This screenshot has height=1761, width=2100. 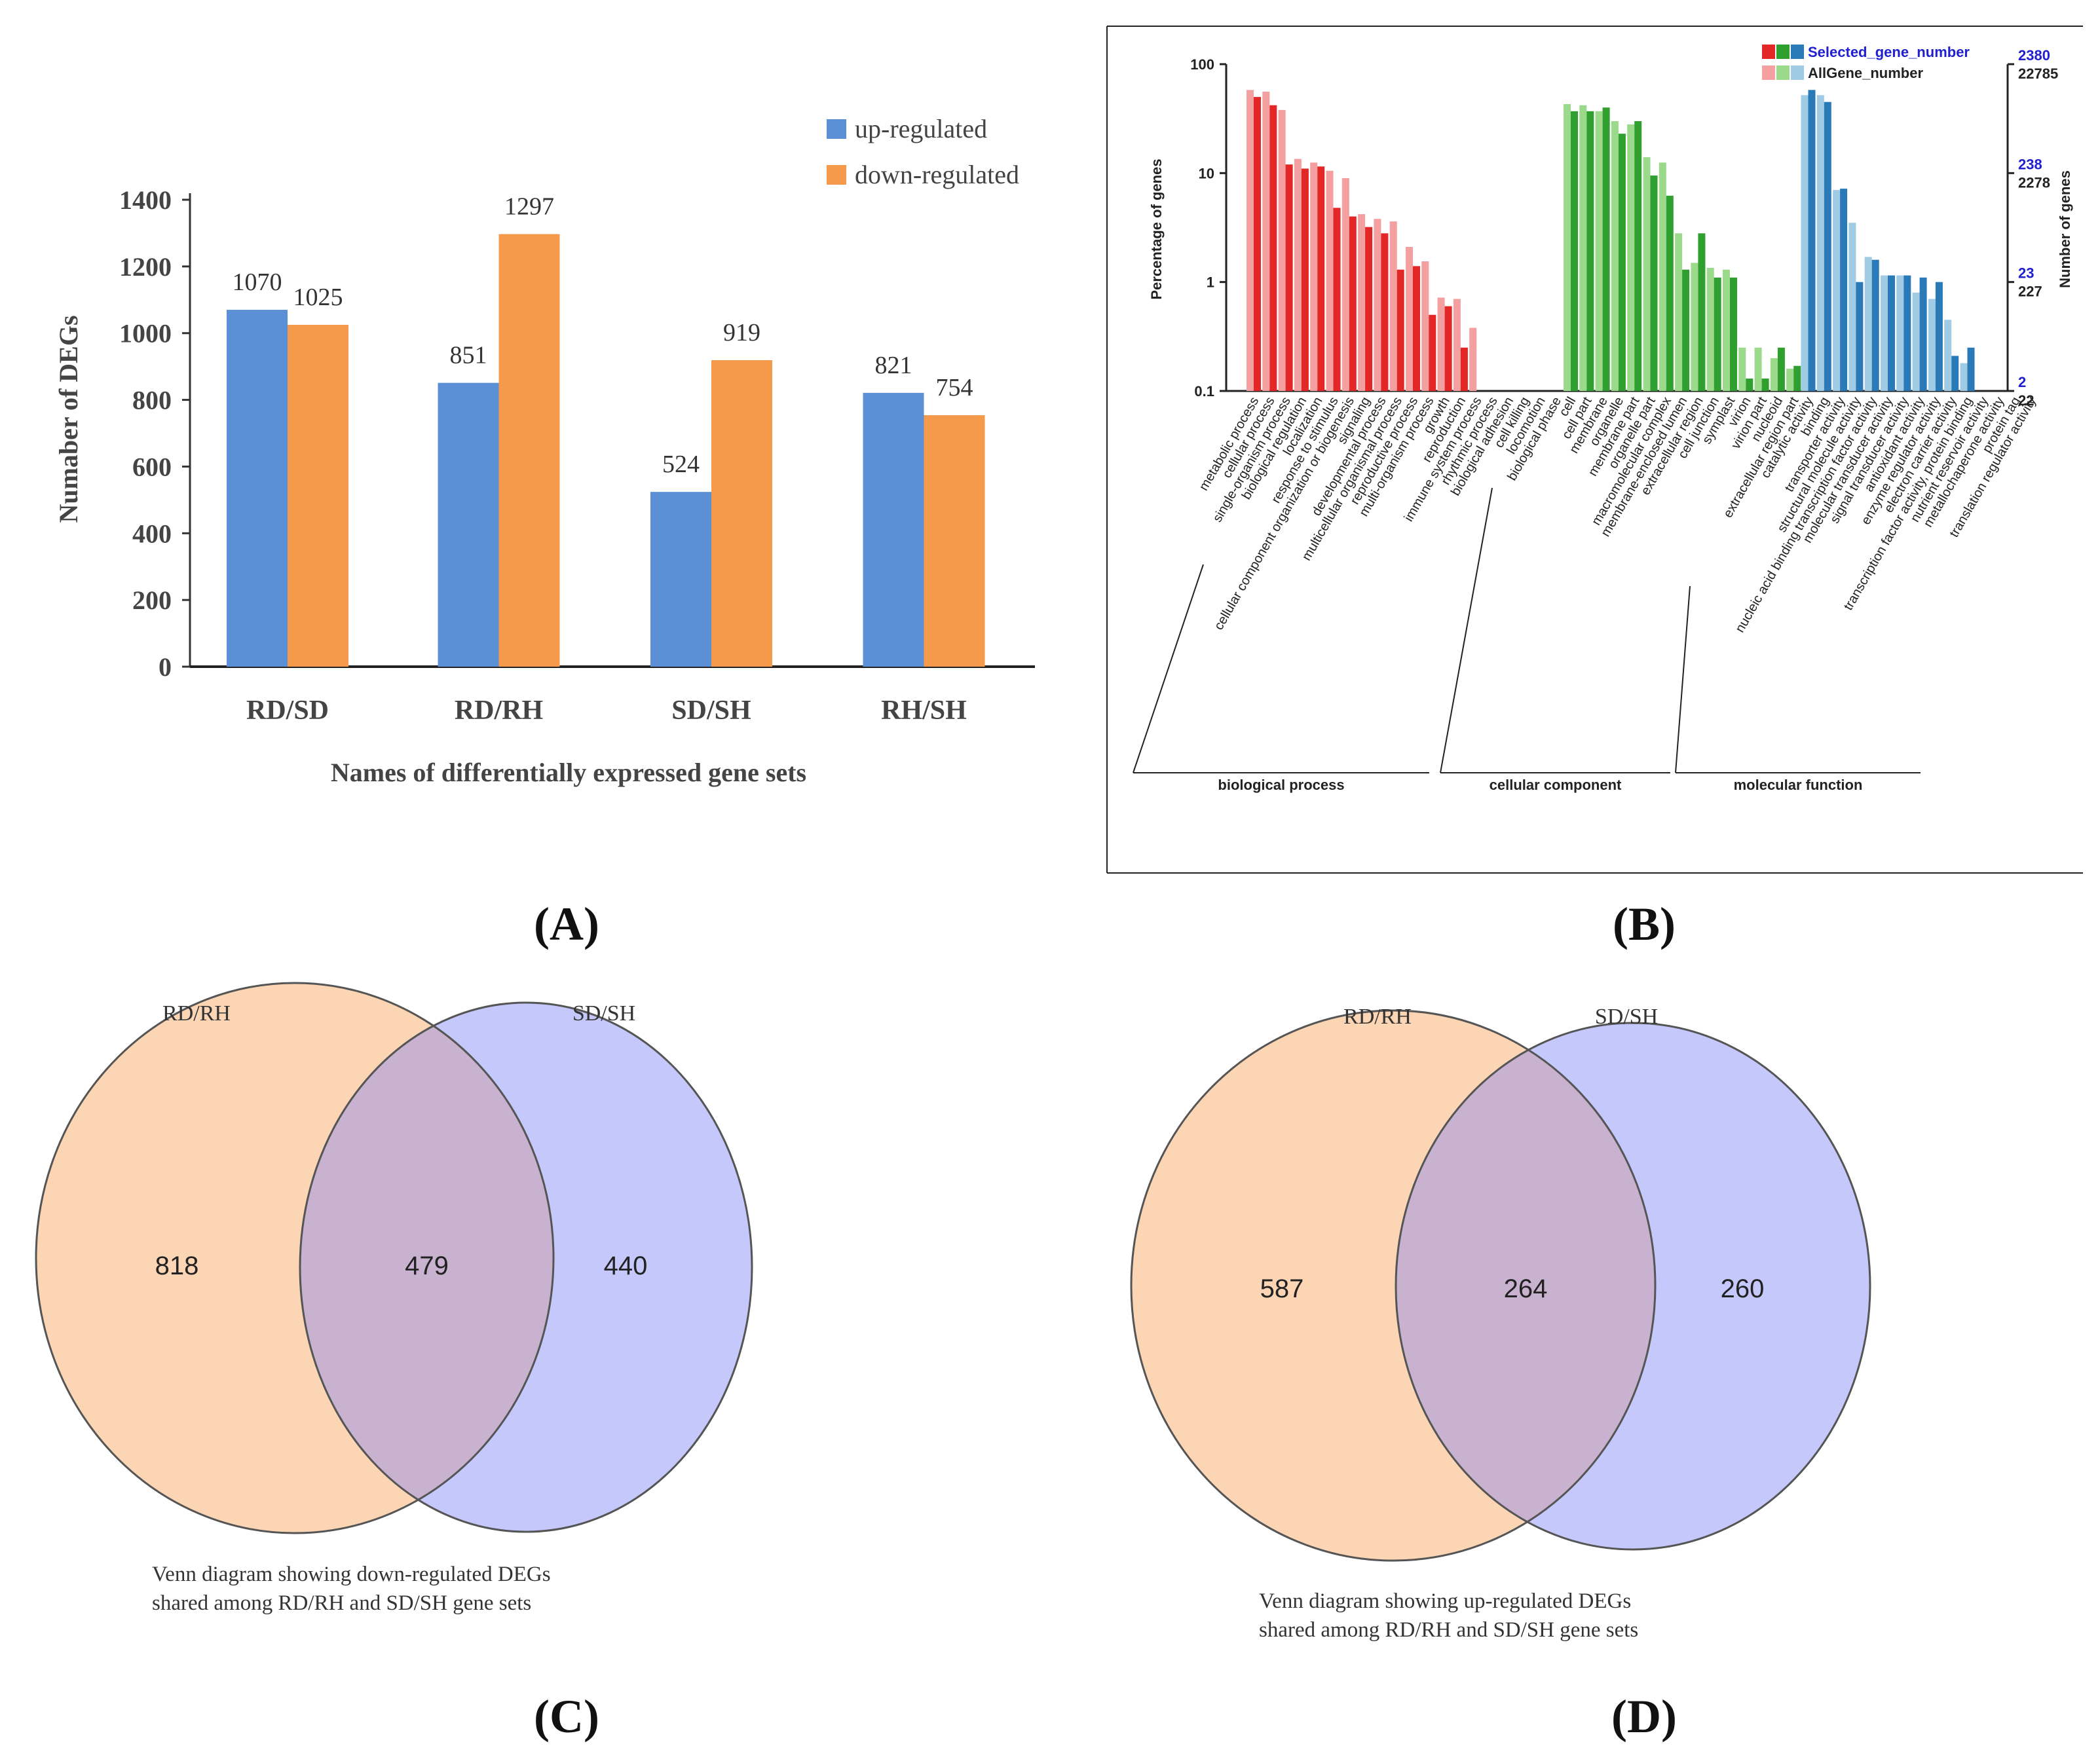 What do you see at coordinates (351, 1574) in the screenshot?
I see `venn-caption-line1: Venn diagram showing down-regulated DEGs` at bounding box center [351, 1574].